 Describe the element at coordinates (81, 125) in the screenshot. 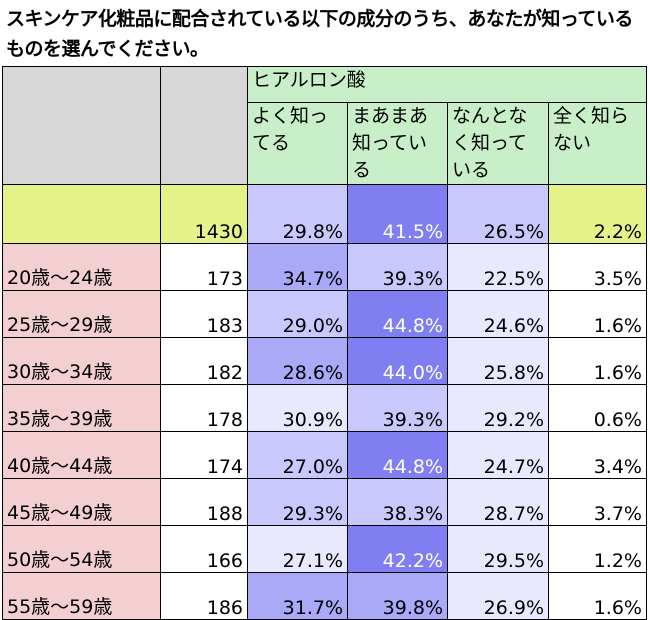

I see `corner-cell` at that location.